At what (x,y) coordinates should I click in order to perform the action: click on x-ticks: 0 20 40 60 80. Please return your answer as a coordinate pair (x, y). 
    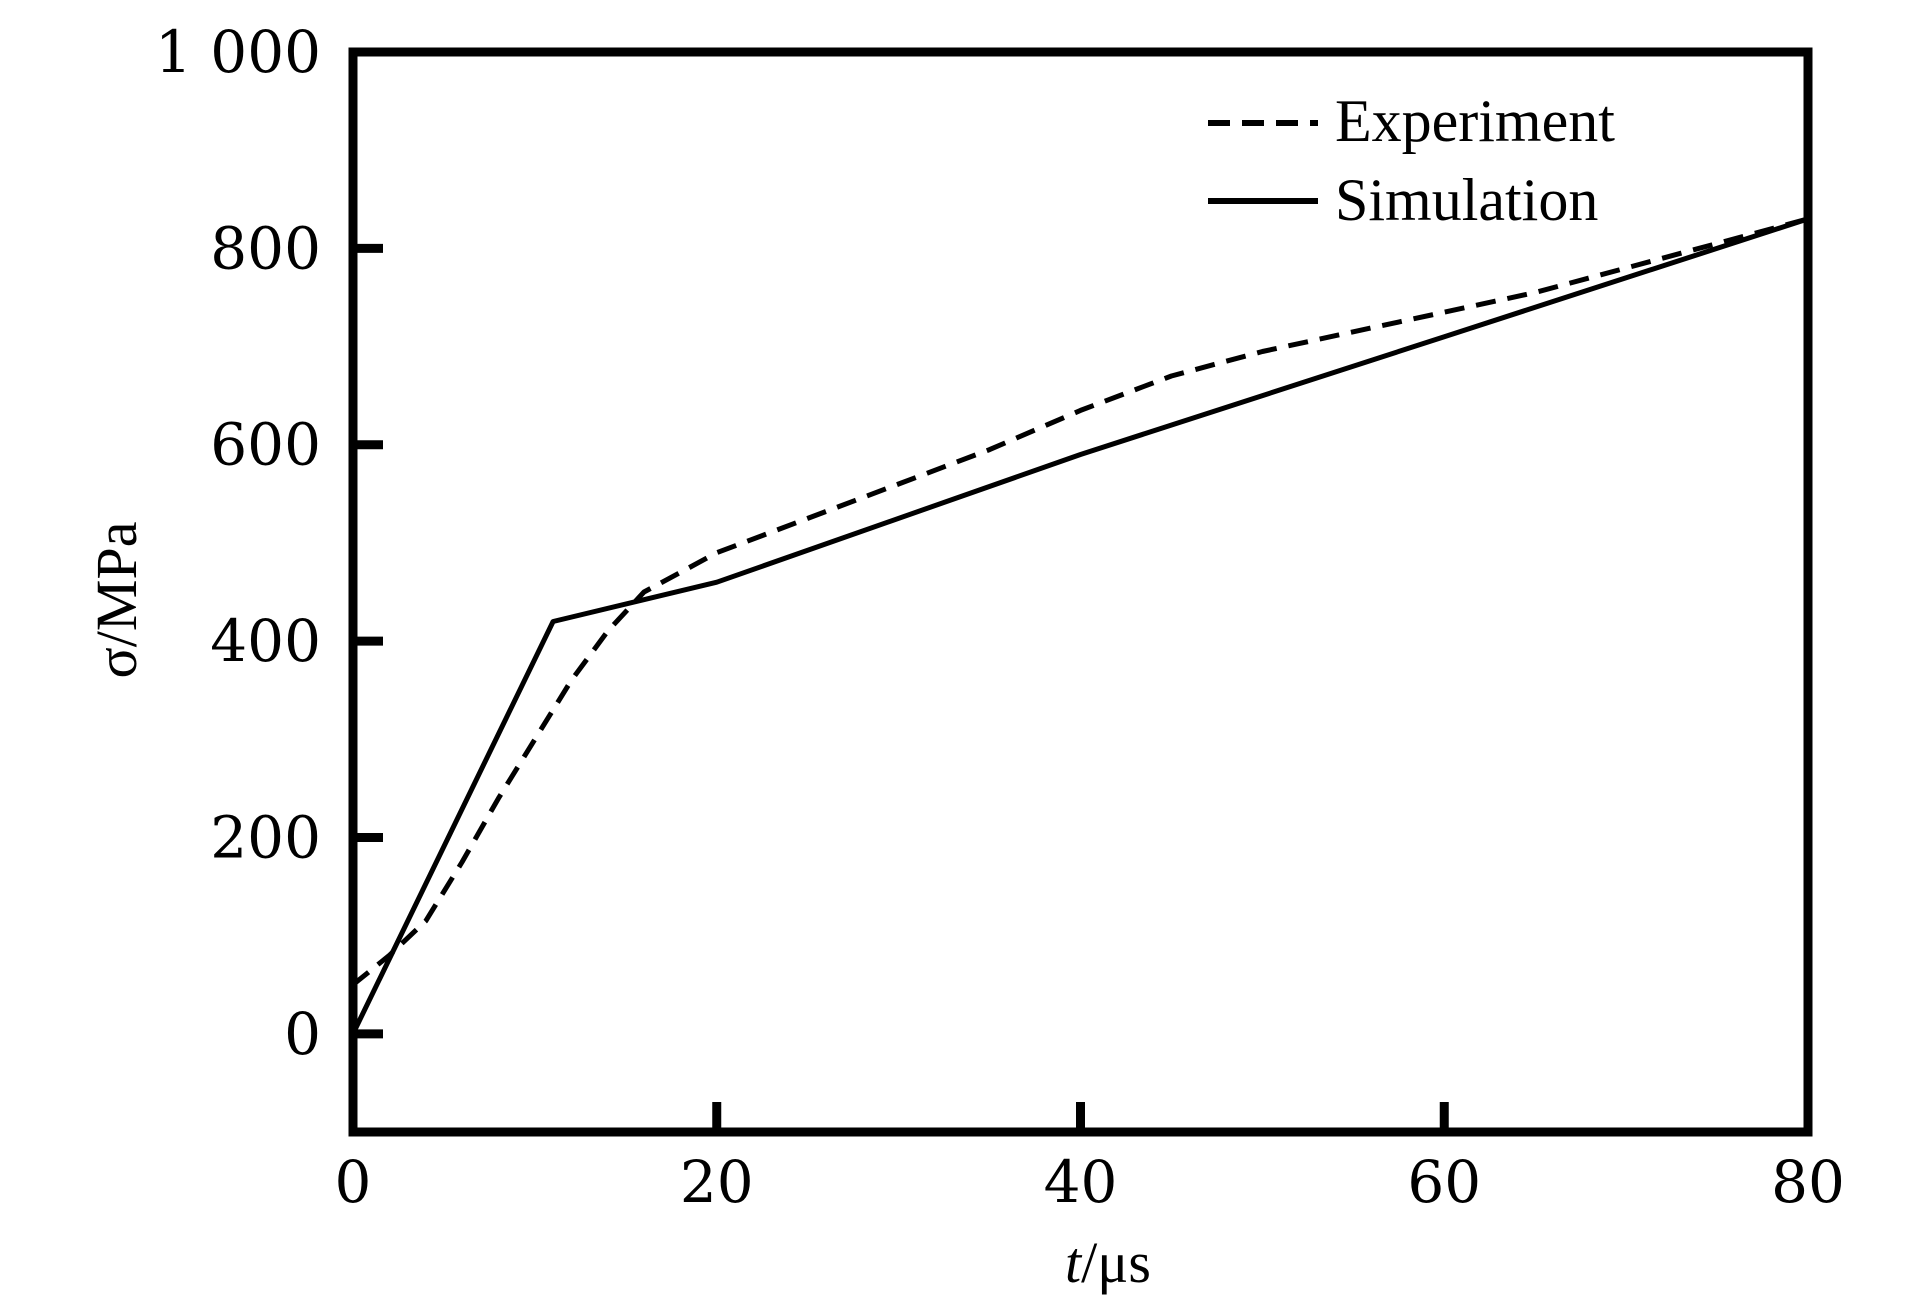
    Looking at the image, I should click on (1090, 1159).